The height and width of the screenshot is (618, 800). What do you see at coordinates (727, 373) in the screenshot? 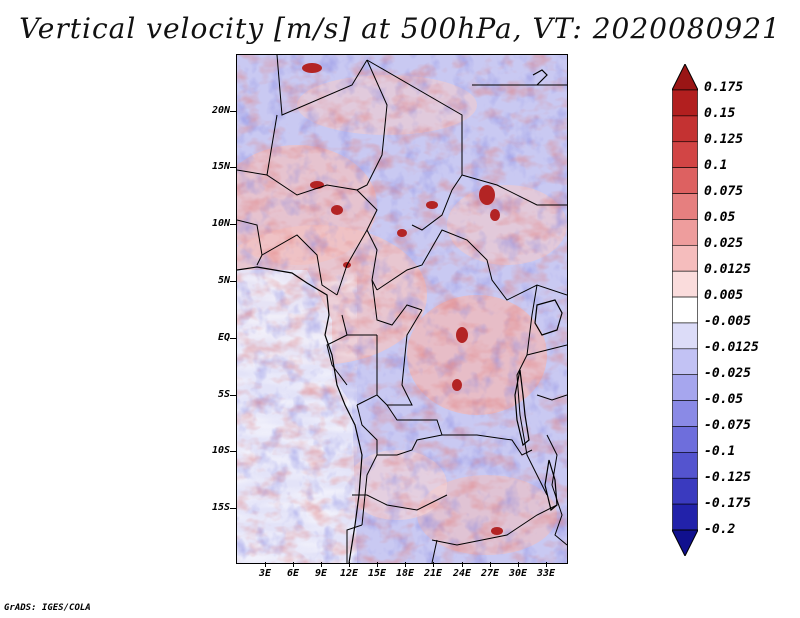
I see `colorbar-label: -0.025` at bounding box center [727, 373].